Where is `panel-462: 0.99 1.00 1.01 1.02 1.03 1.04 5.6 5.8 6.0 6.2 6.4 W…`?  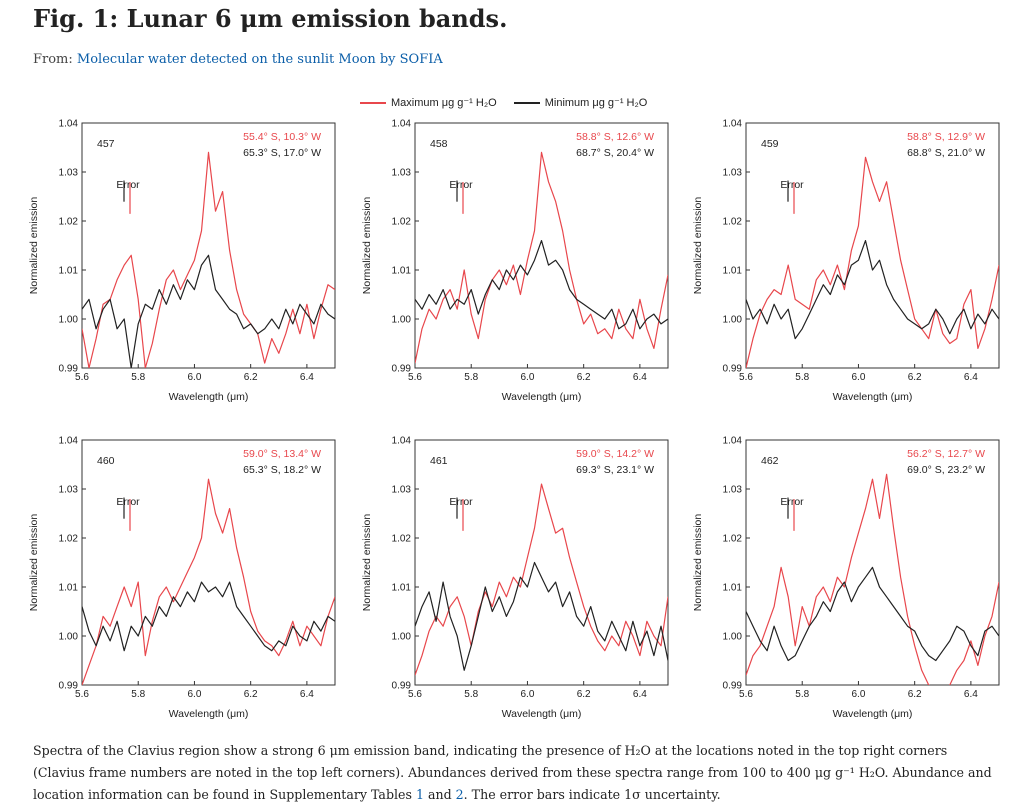
panel-462: 0.99 1.00 1.01 1.02 1.03 1.04 5.6 5.8 6.0 6.2 6.4 W… is located at coordinates (846, 578).